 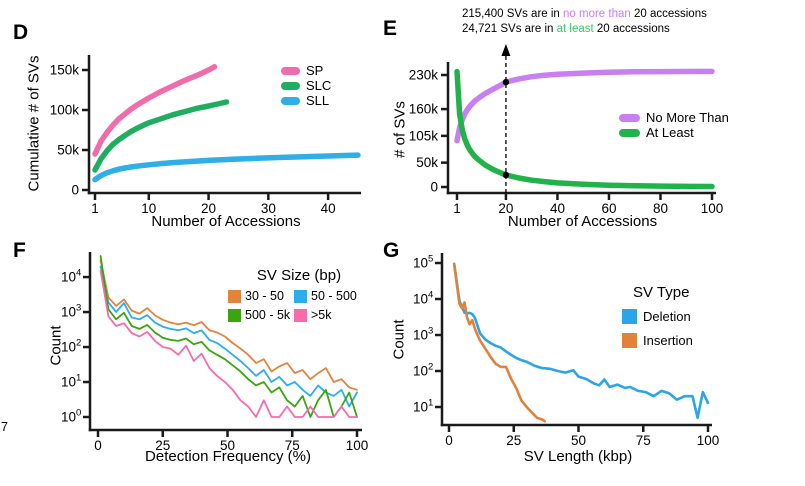 I want to click on axis-title-y-G: Count, so click(x=399, y=339).